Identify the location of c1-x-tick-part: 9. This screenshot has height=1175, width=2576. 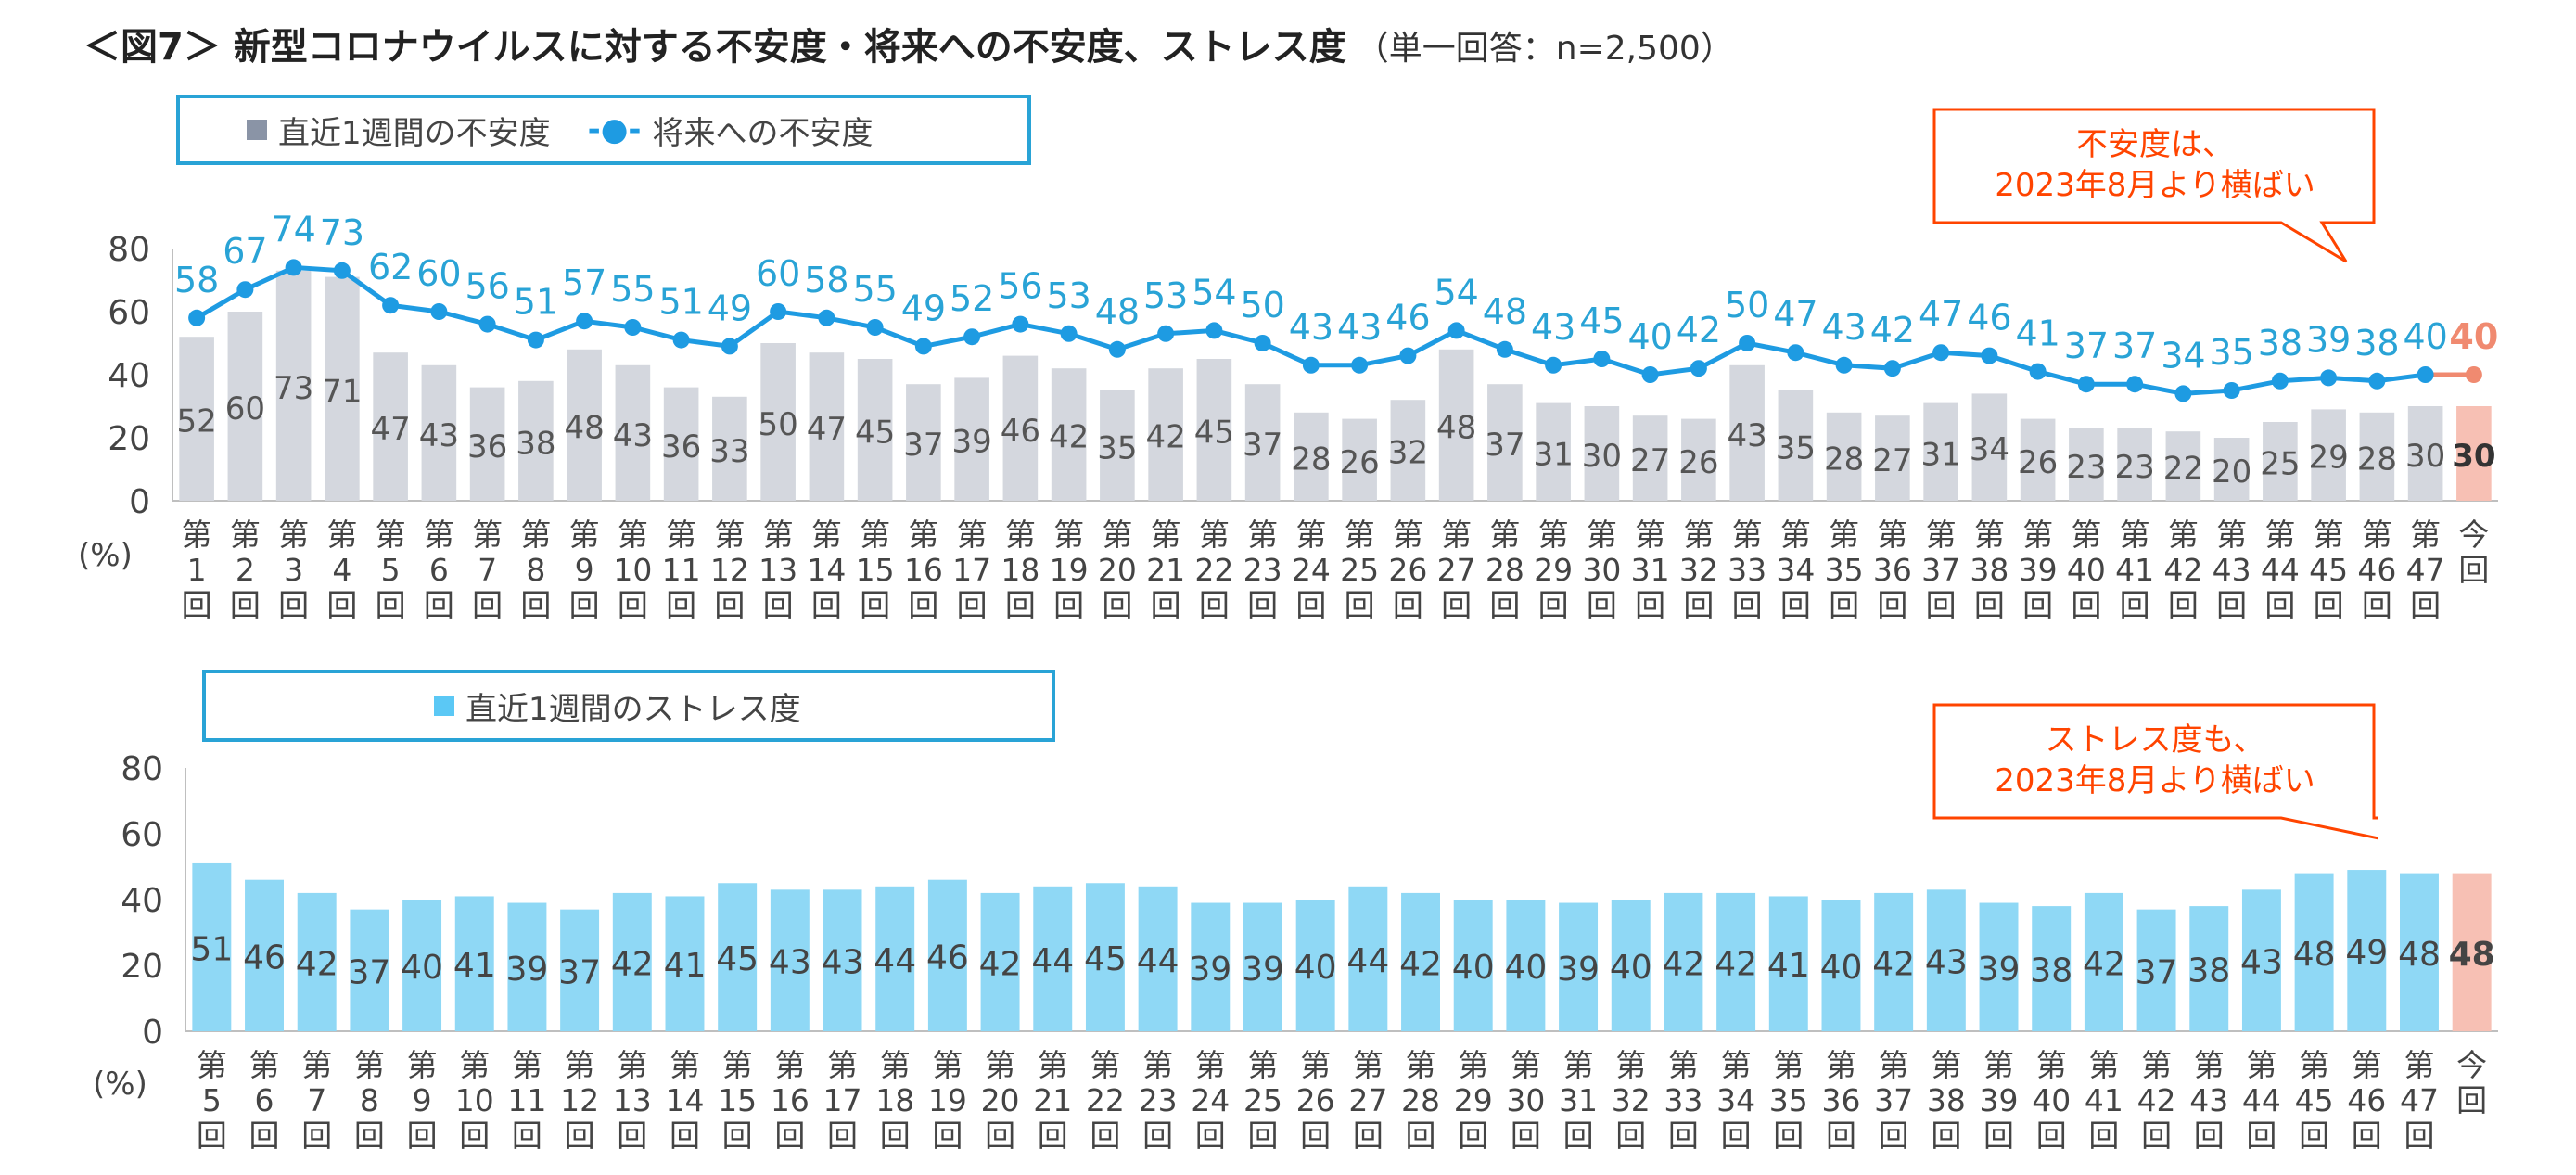
(585, 570).